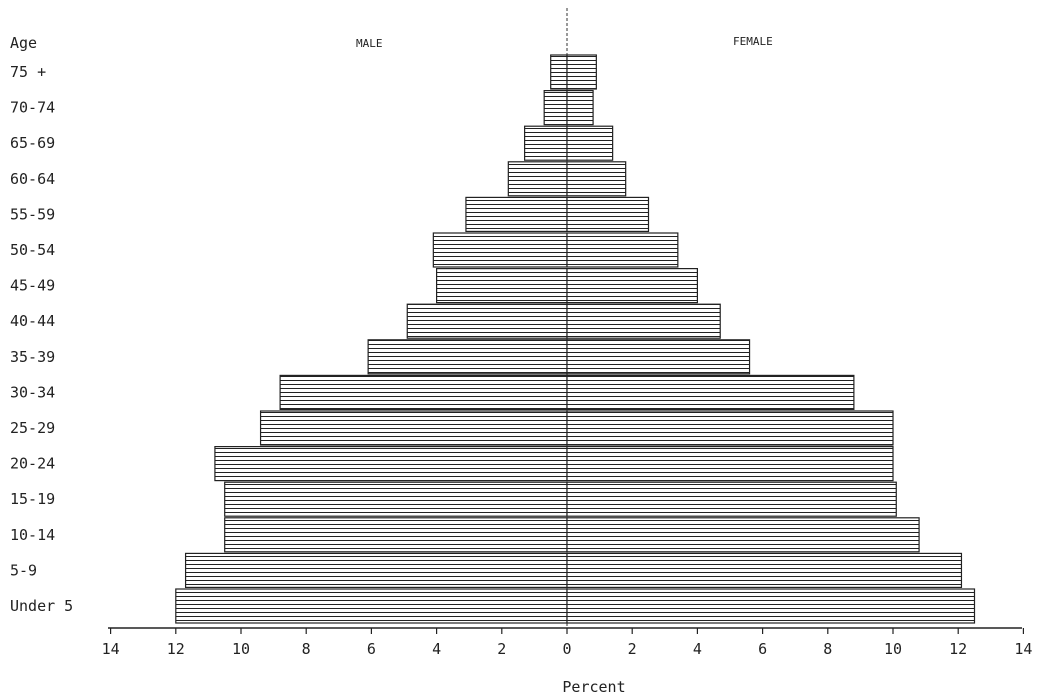 The height and width of the screenshot is (699, 1038). I want to click on x-tick-label-1: 12, so click(176, 649).